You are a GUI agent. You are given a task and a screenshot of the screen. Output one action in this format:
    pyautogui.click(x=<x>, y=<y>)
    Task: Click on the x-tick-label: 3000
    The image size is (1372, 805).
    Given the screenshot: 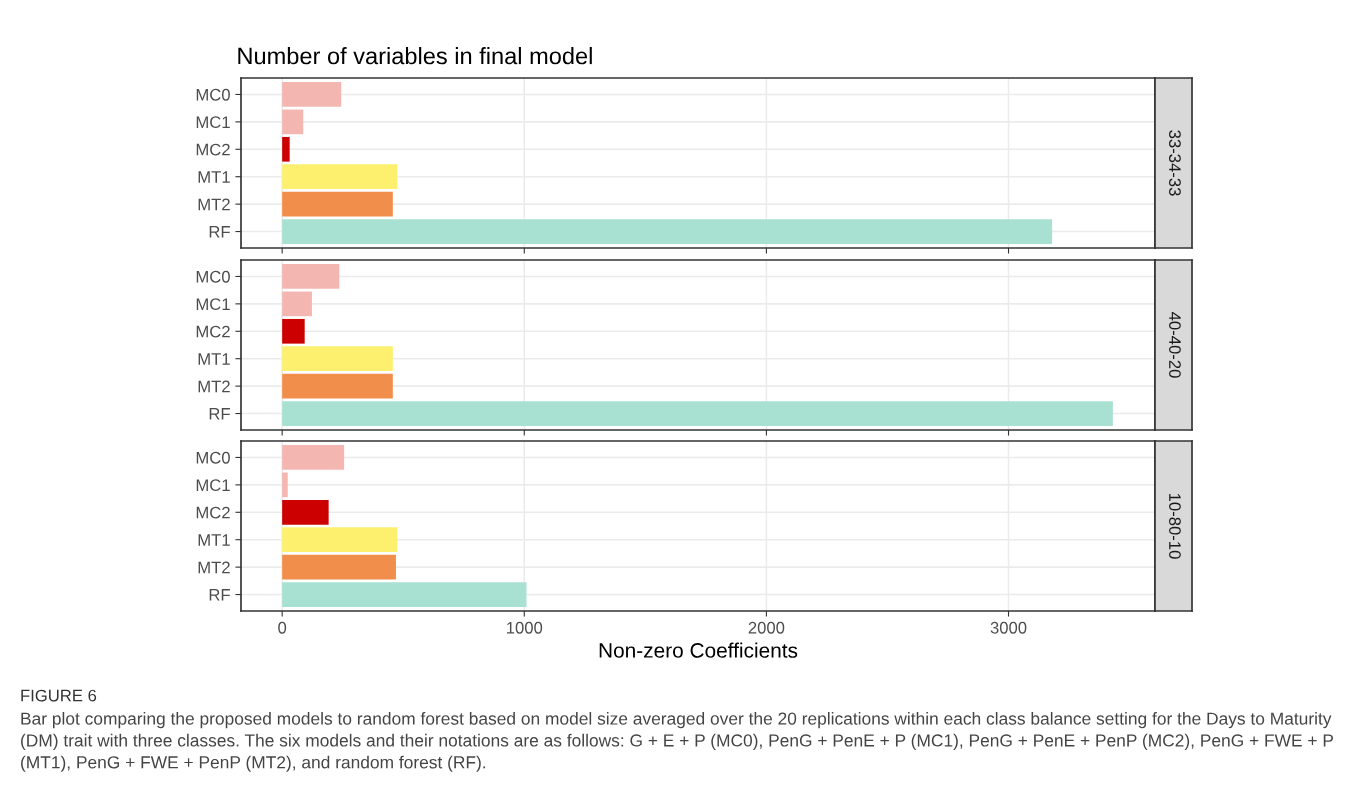 What is the action you would take?
    pyautogui.click(x=1008, y=627)
    